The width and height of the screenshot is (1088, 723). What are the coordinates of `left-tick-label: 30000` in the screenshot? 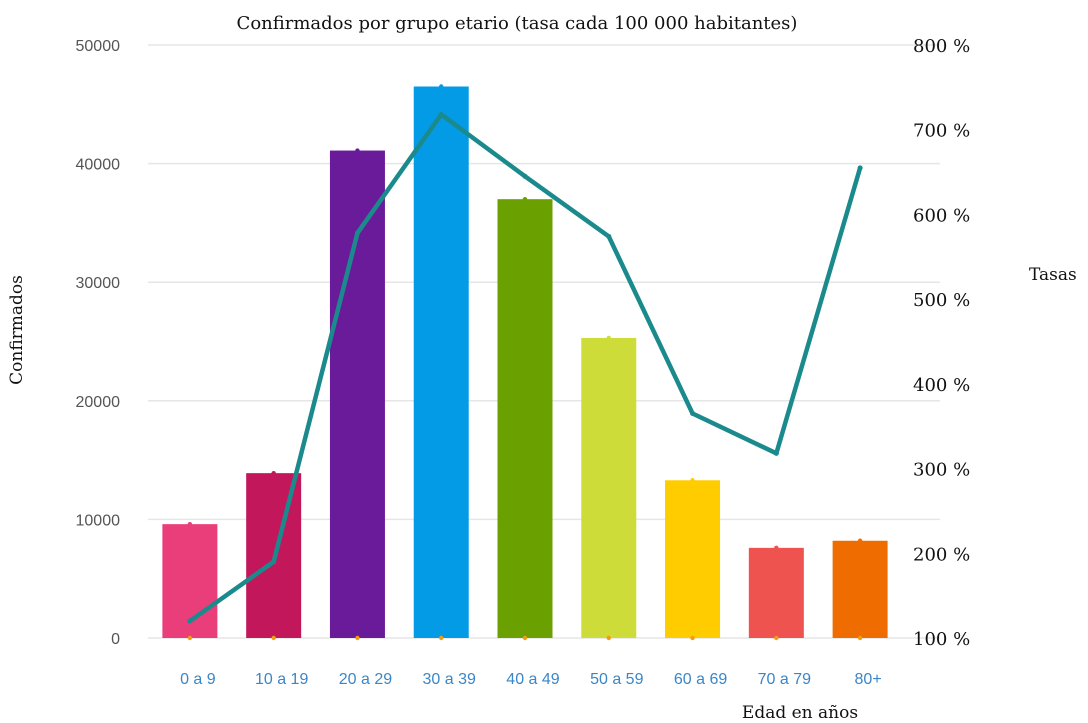 It's located at (98, 283).